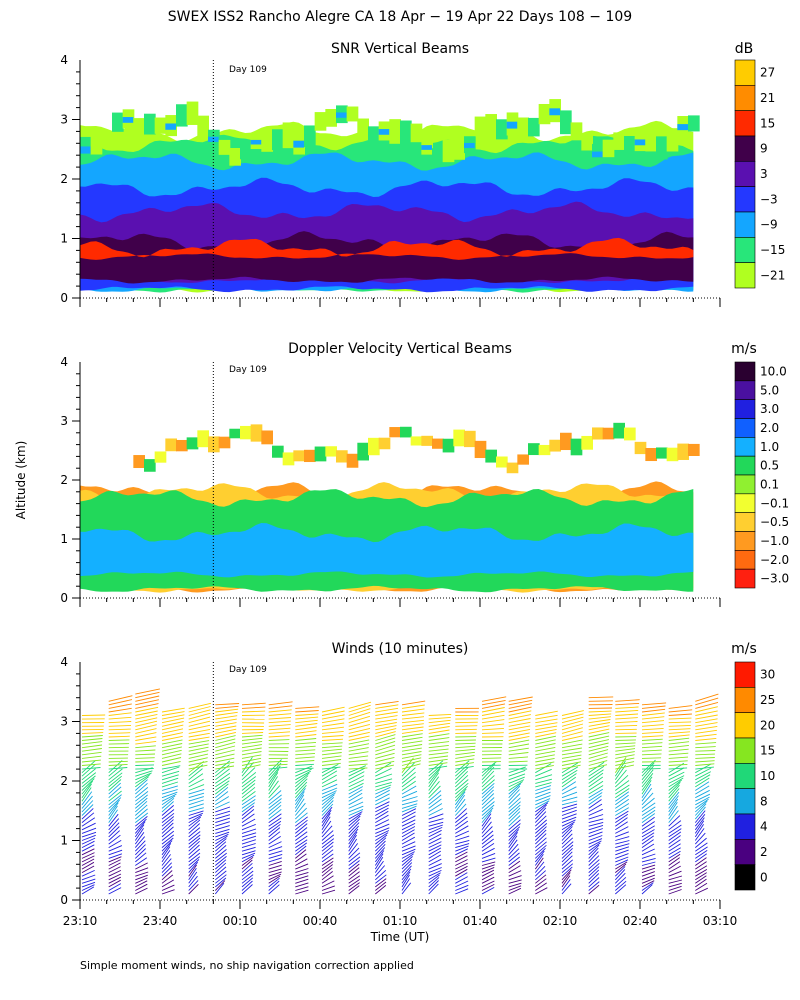 The height and width of the screenshot is (1000, 800). I want to click on y-axis-label: Altitude (km), so click(21, 480).